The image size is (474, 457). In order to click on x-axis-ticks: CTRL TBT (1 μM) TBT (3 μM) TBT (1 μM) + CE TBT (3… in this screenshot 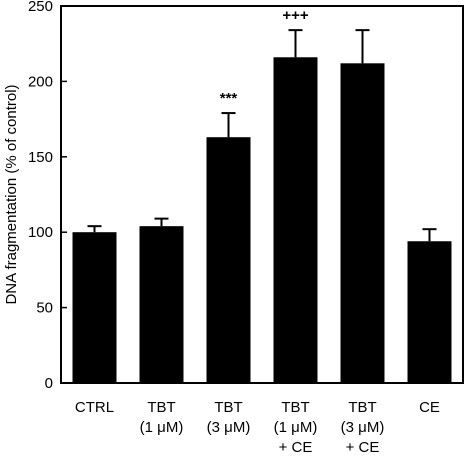, I will do `click(257, 416)`.